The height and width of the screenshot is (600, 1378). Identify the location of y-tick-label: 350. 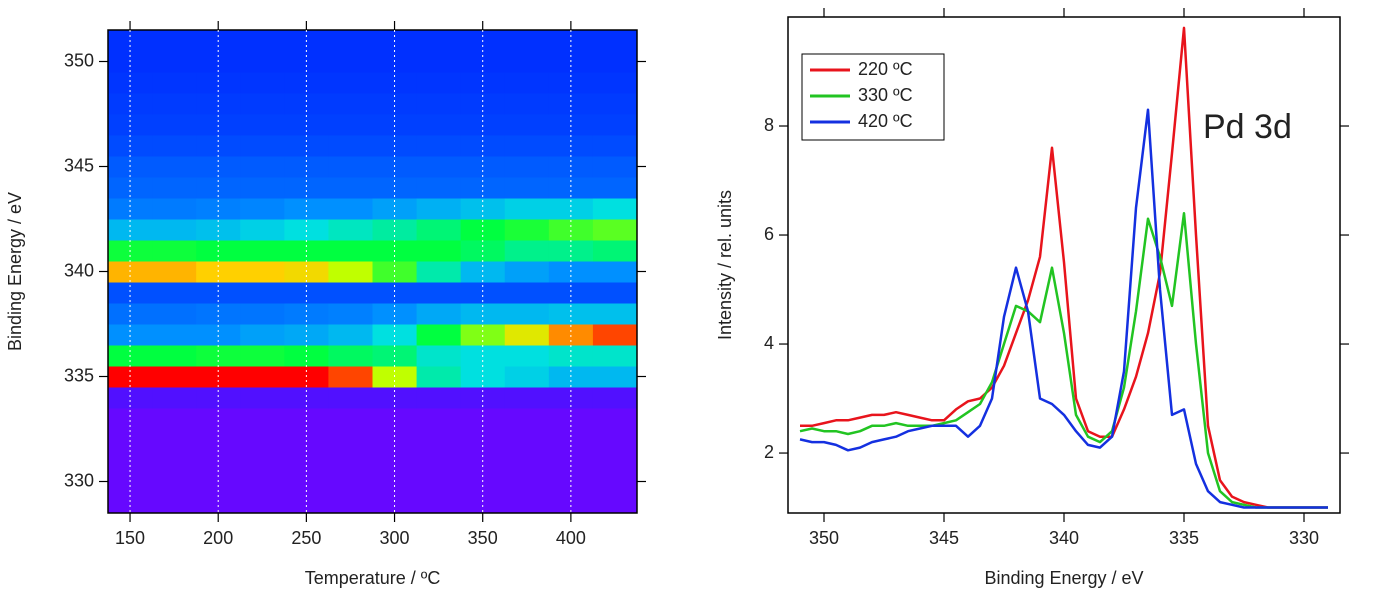
(79, 60).